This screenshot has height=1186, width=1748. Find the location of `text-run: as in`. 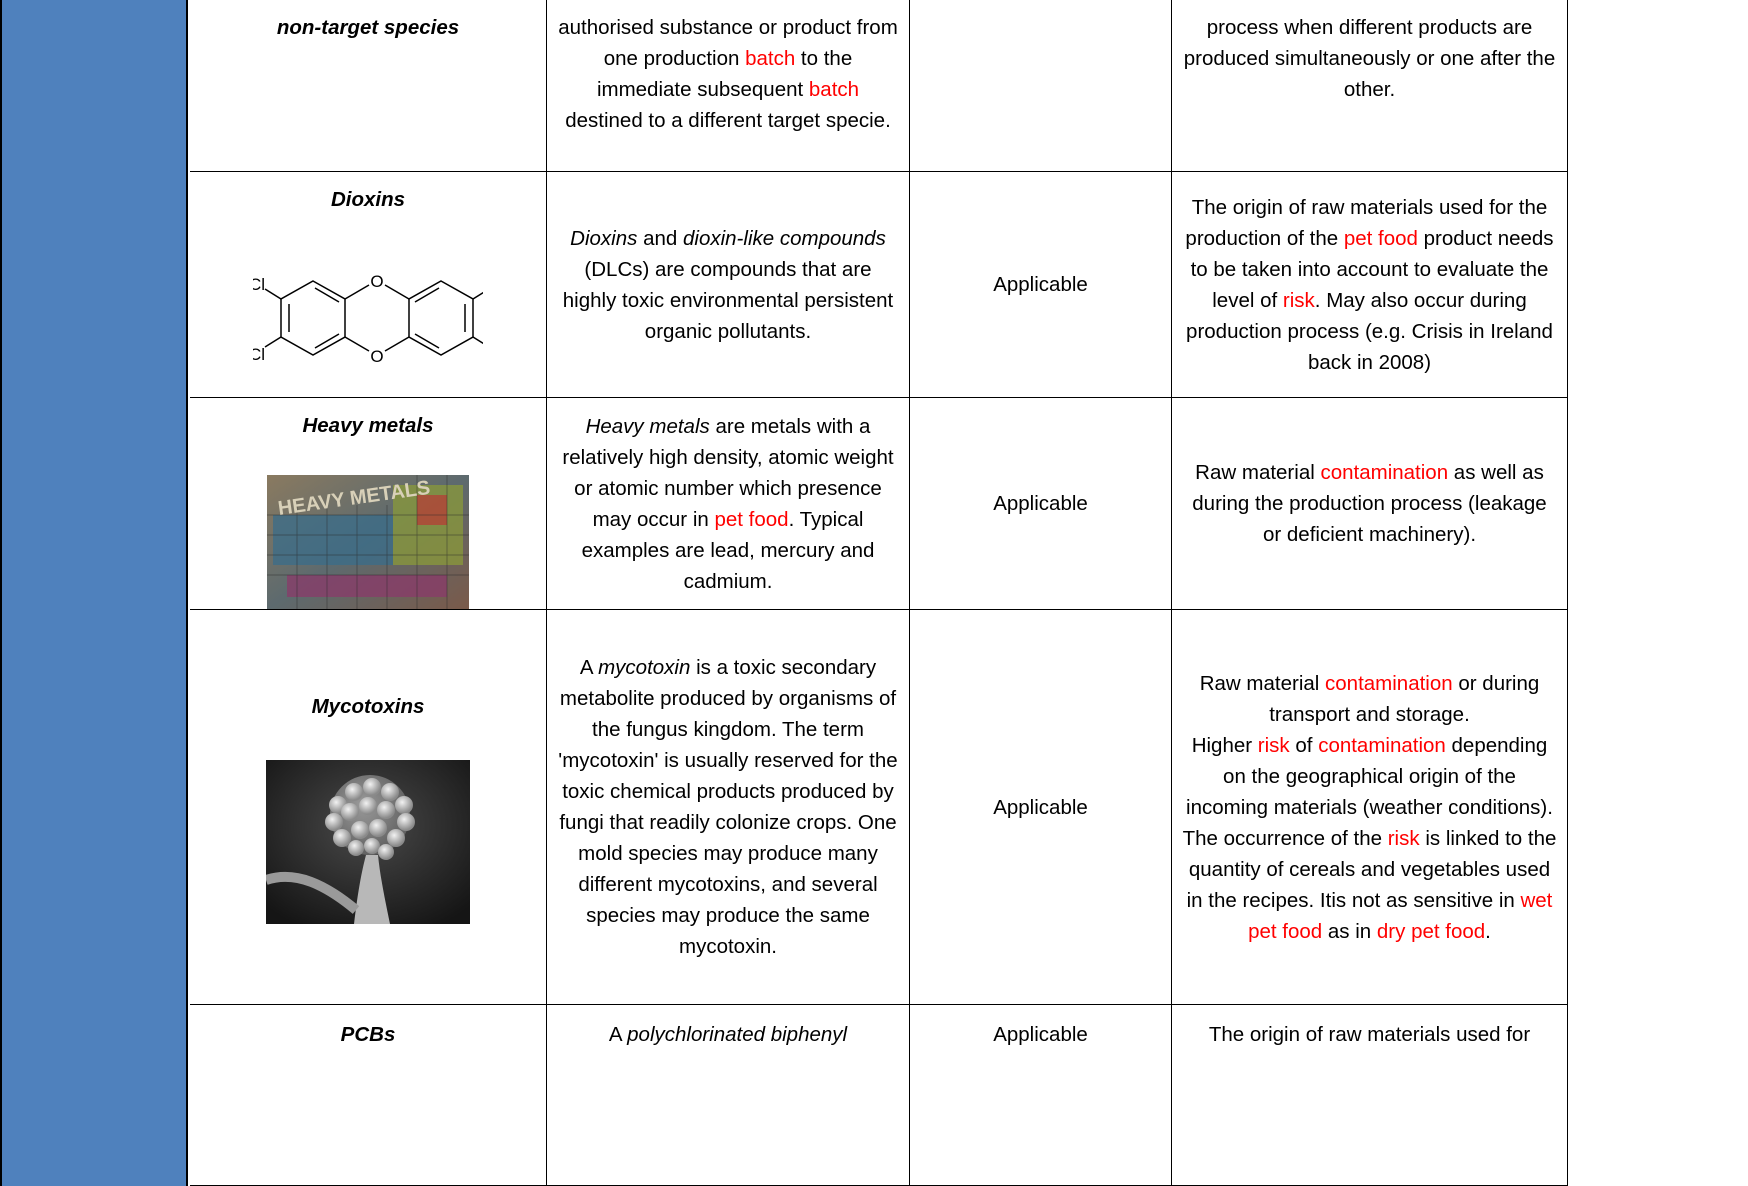

text-run: as in is located at coordinates (1349, 931).